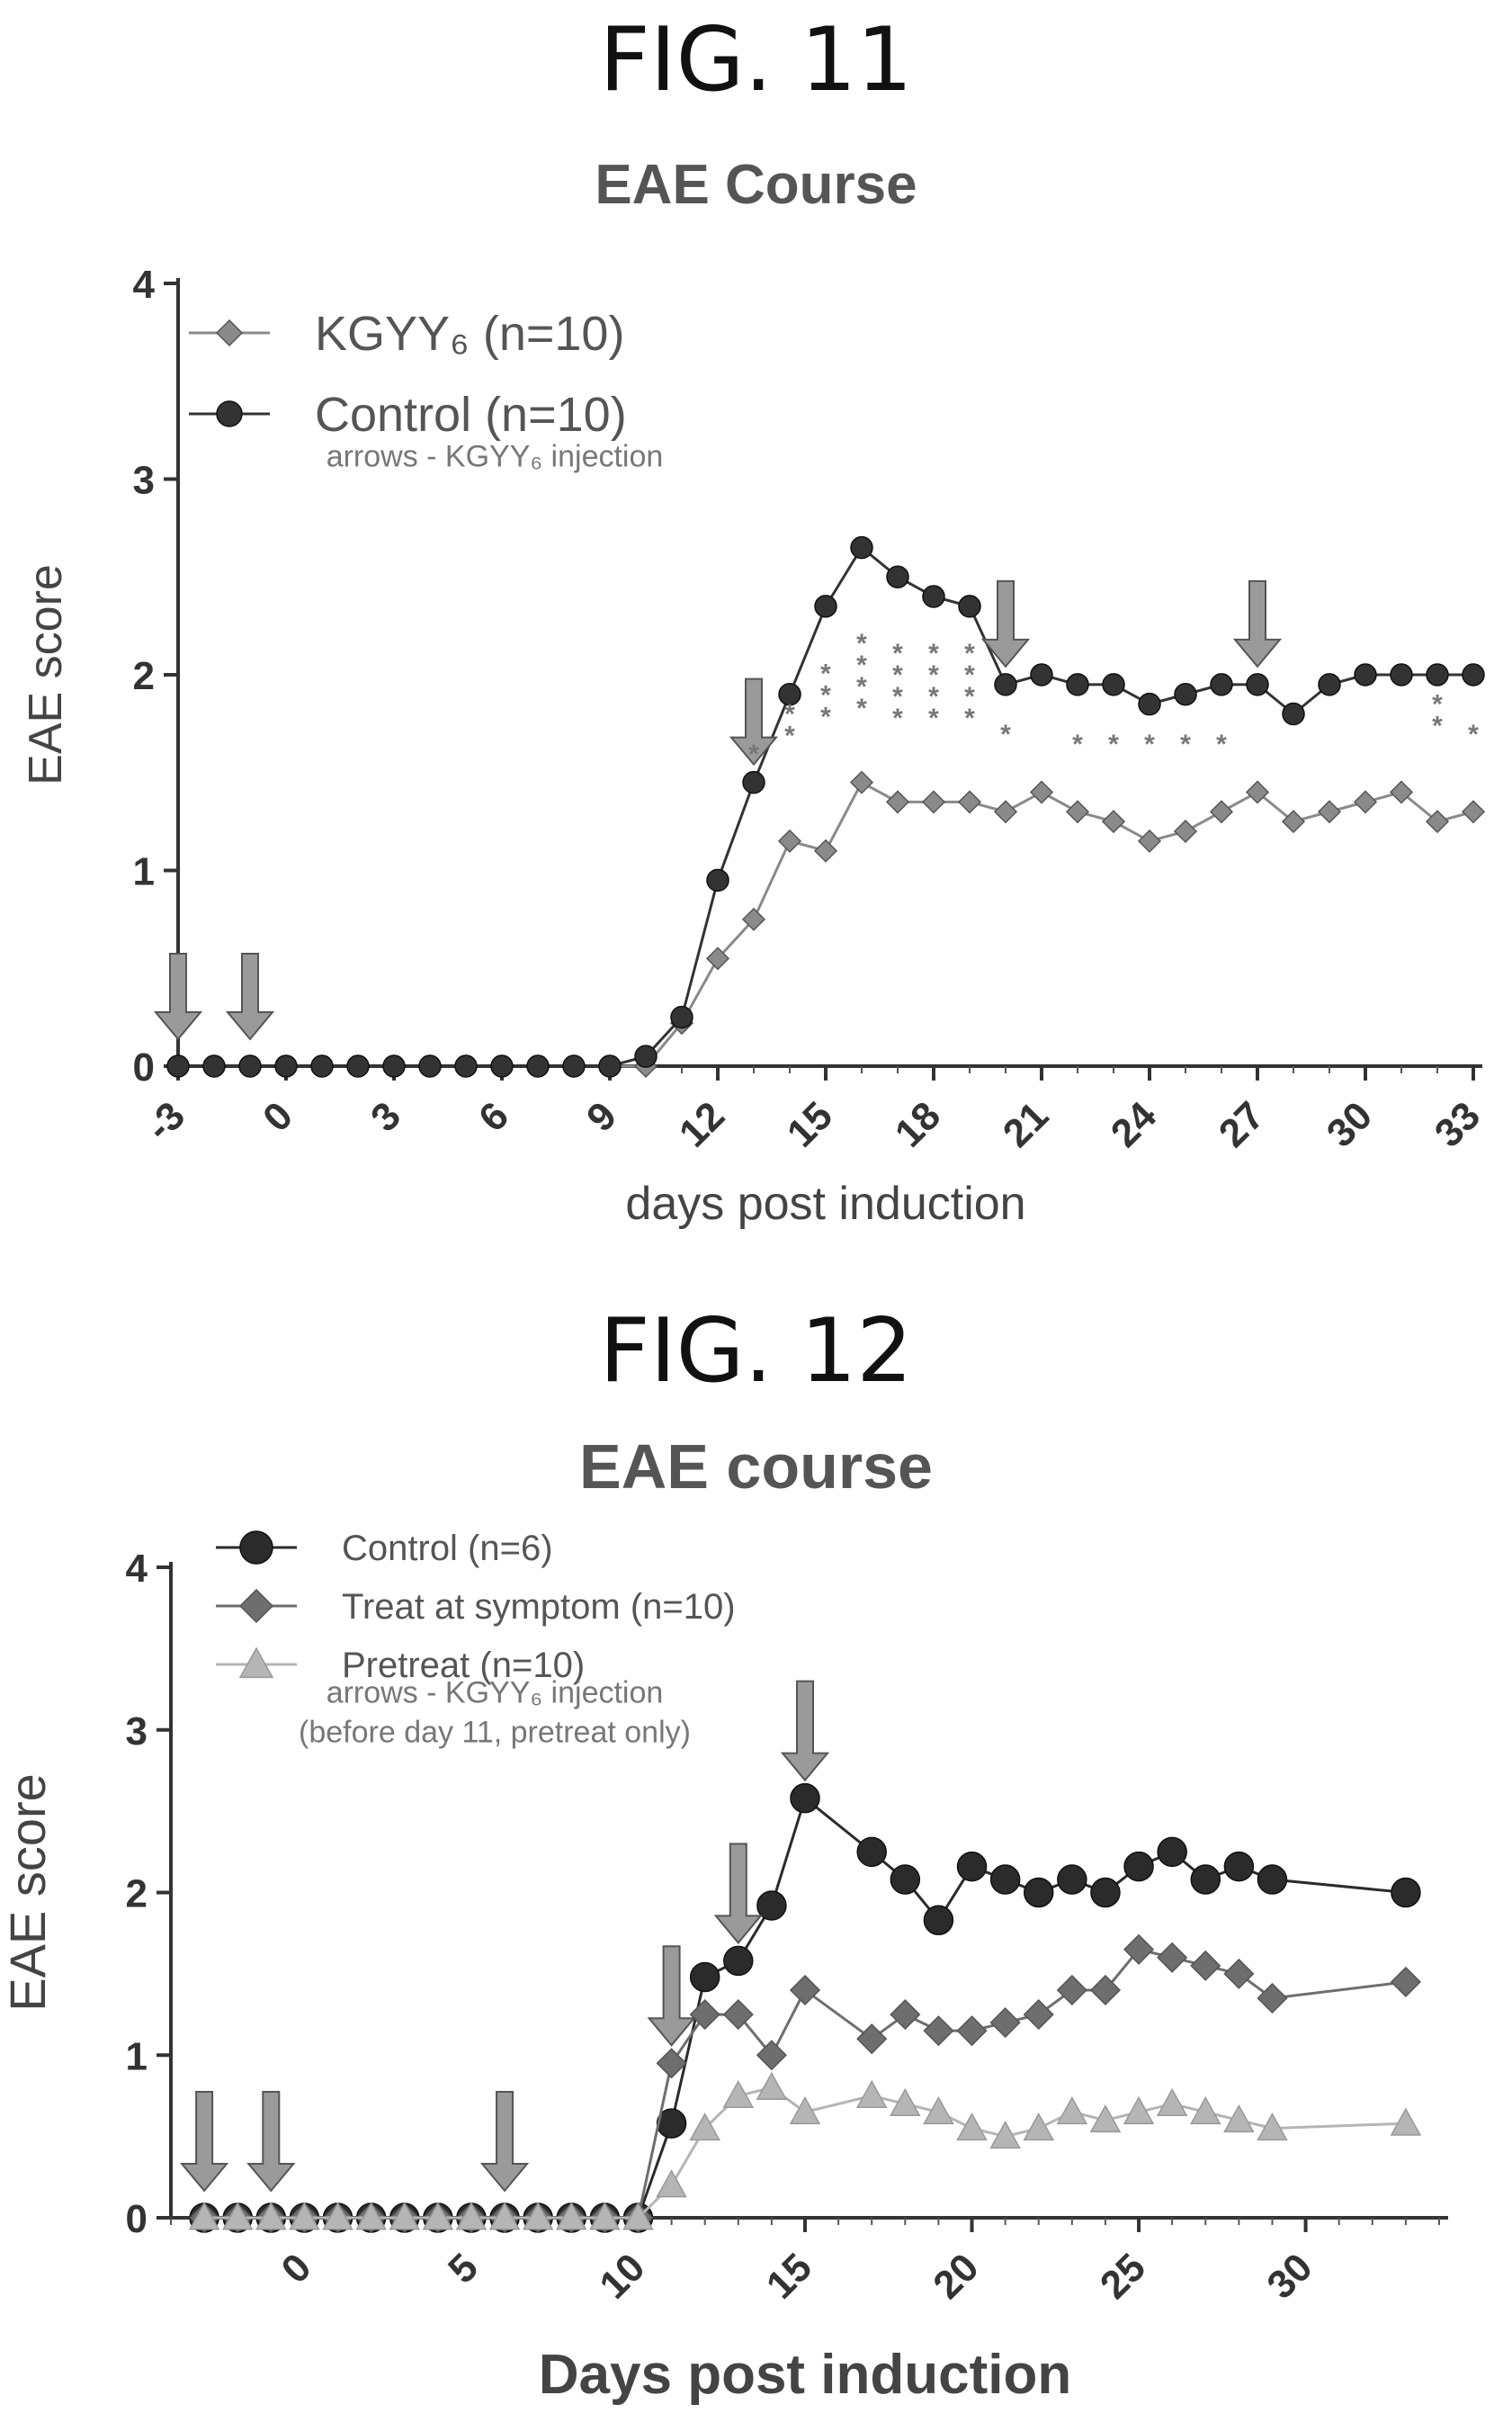 This screenshot has width=1512, height=2422. What do you see at coordinates (137, 1731) in the screenshot?
I see `y-tick-label: 3` at bounding box center [137, 1731].